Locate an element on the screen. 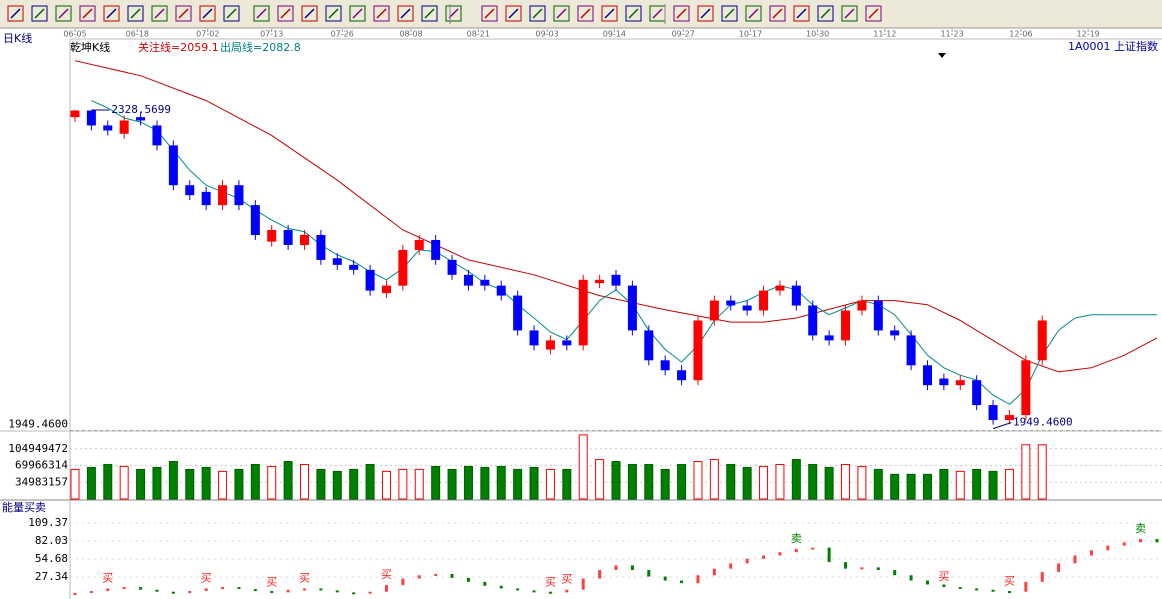 The width and height of the screenshot is (1162, 599). annotation: 2328.5699 is located at coordinates (141, 109).